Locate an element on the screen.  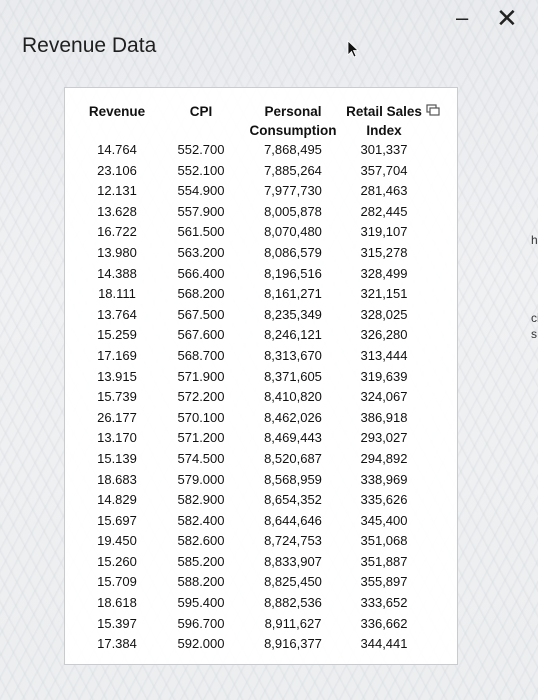
table-cell: 7,885,264 is located at coordinates (293, 170).